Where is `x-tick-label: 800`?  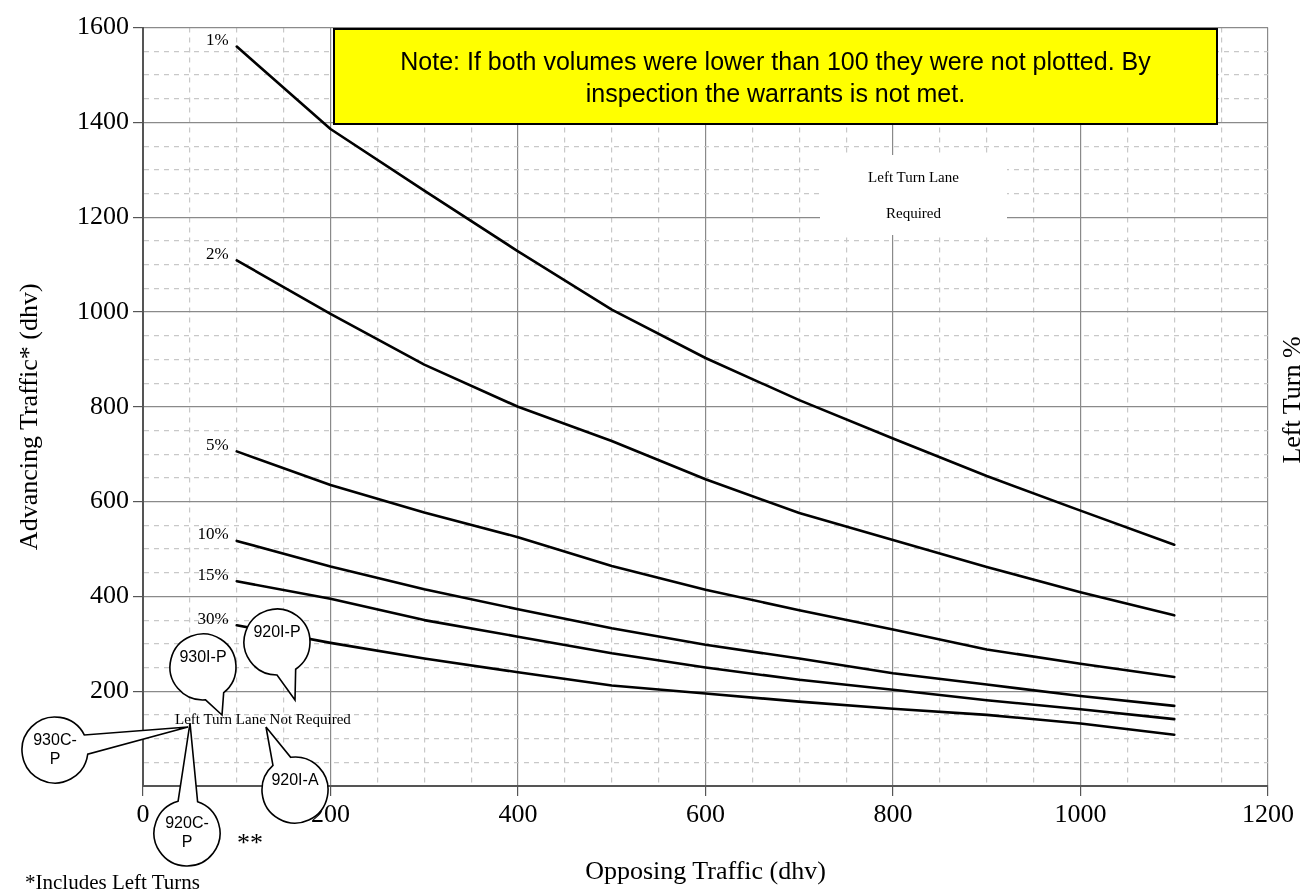 x-tick-label: 800 is located at coordinates (893, 814).